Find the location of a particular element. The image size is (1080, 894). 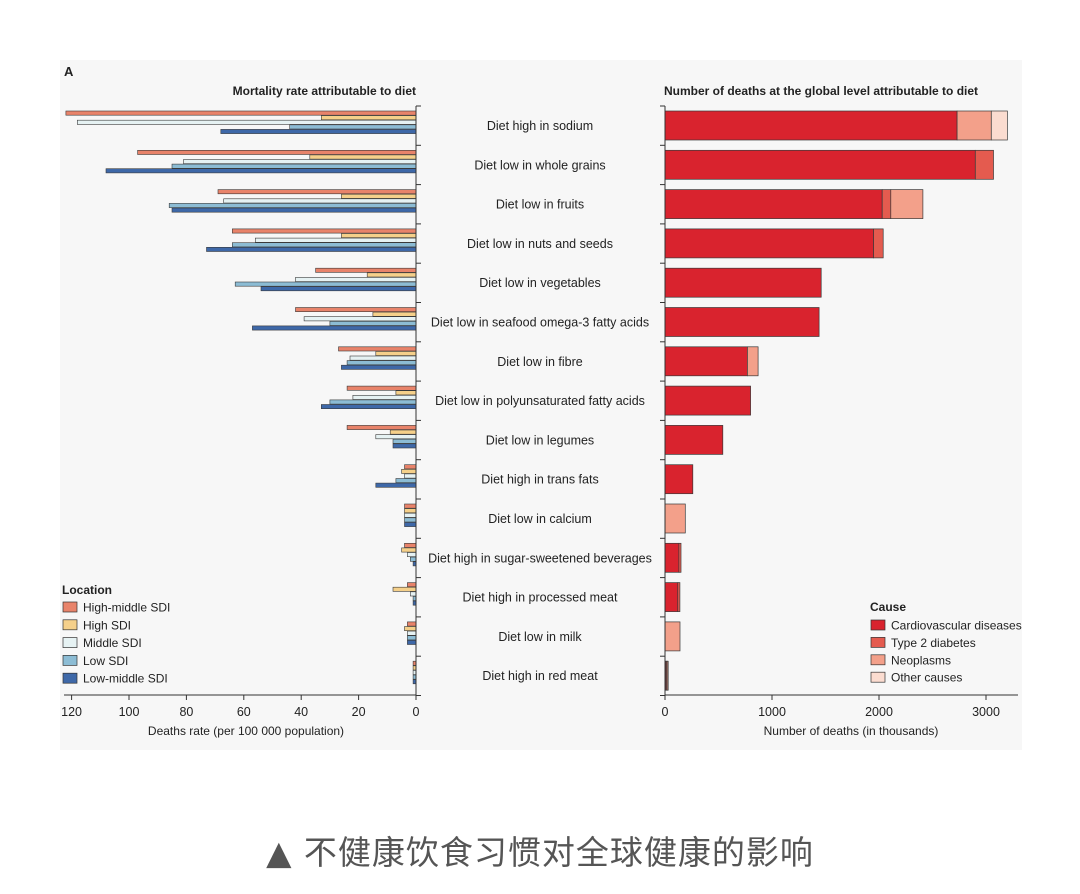

category-label: Diet low in seafood omega-3 fatty acids is located at coordinates (540, 323).